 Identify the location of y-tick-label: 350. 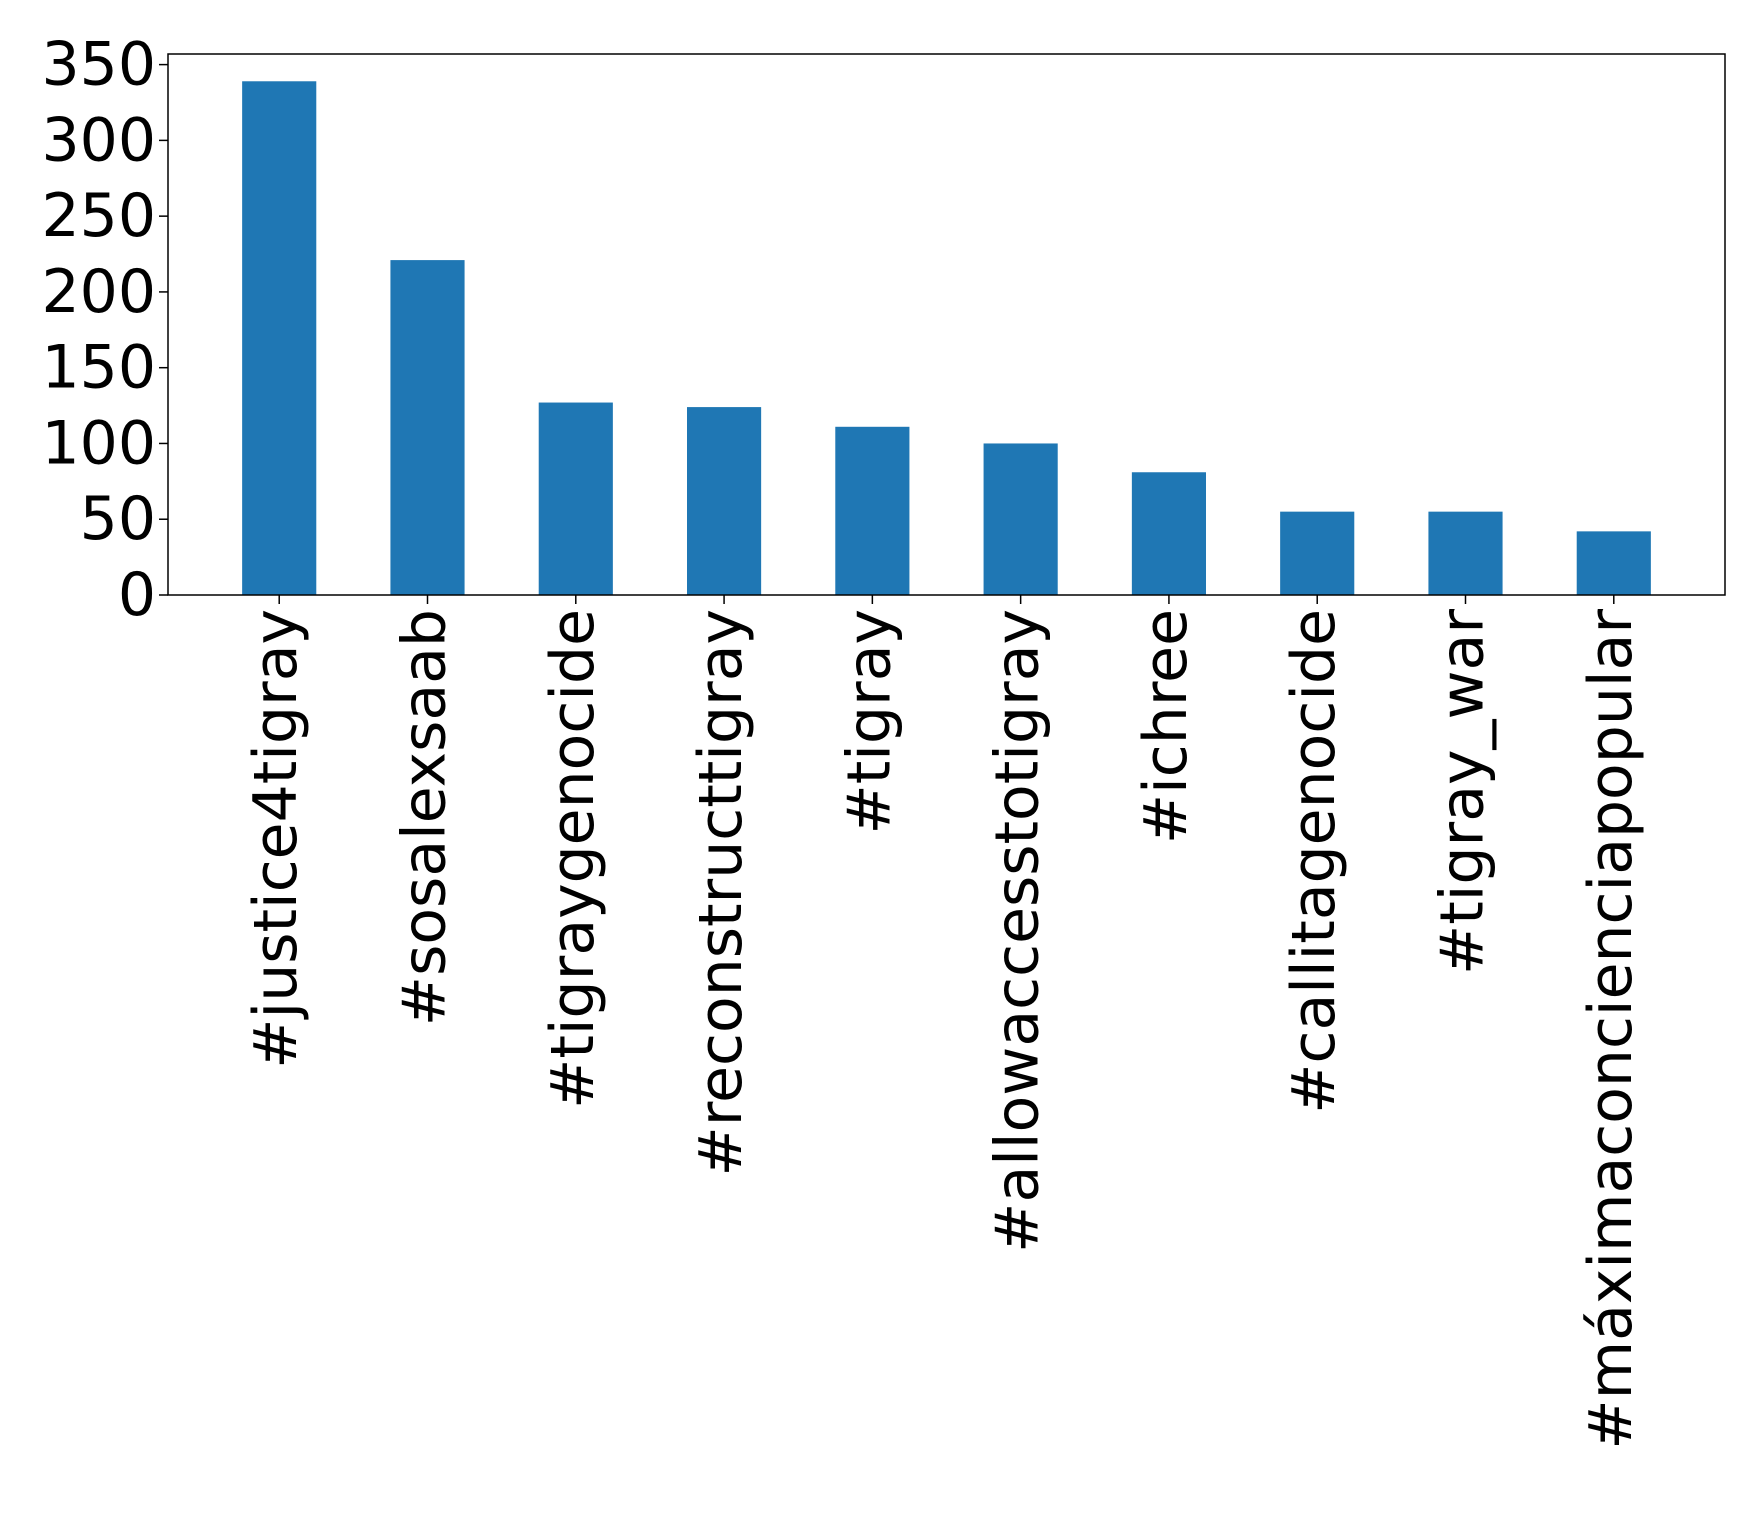
(98, 65).